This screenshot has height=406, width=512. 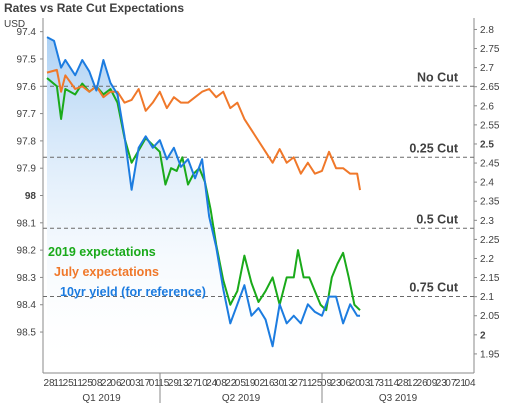 What do you see at coordinates (490, 354) in the screenshot?
I see `right-tick-label: 1.95` at bounding box center [490, 354].